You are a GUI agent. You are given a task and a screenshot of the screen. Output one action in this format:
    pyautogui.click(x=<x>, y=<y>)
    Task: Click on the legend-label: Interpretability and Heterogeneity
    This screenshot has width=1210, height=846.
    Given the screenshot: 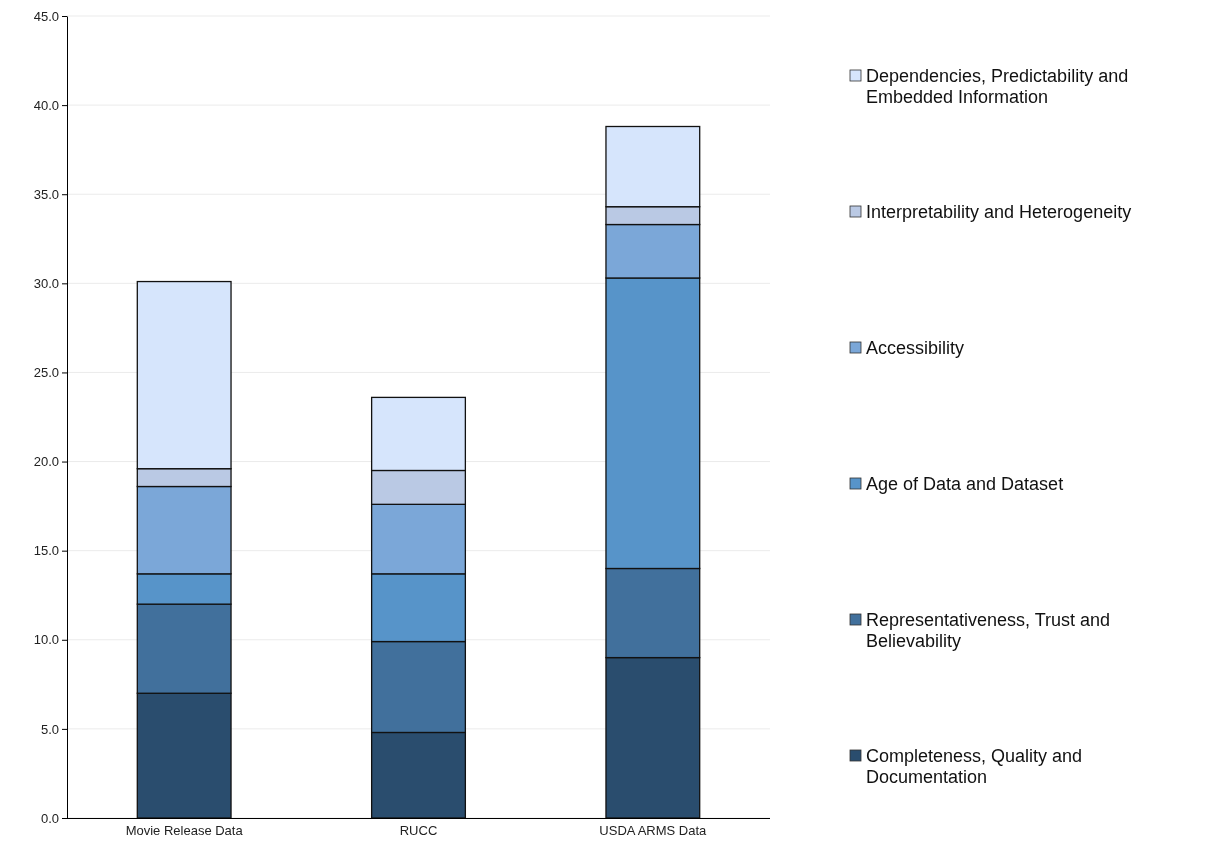 What is the action you would take?
    pyautogui.click(x=999, y=212)
    